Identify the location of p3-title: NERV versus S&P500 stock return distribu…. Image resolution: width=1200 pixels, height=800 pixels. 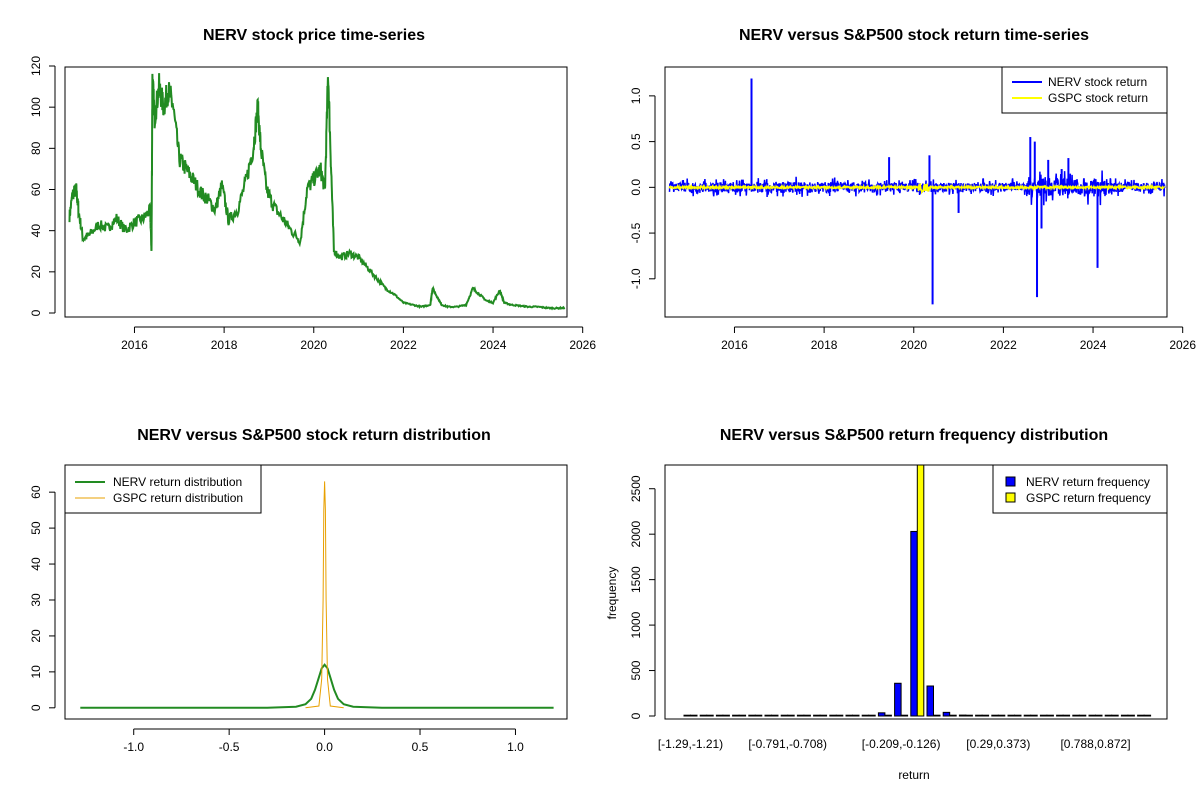
(314, 435).